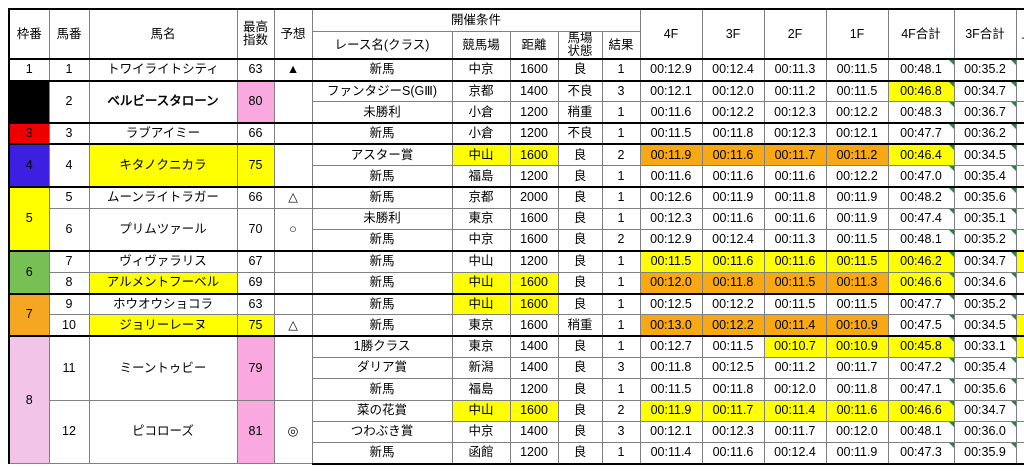 The width and height of the screenshot is (1024, 471). I want to click on racecourse-cell: 中京, so click(481, 432).